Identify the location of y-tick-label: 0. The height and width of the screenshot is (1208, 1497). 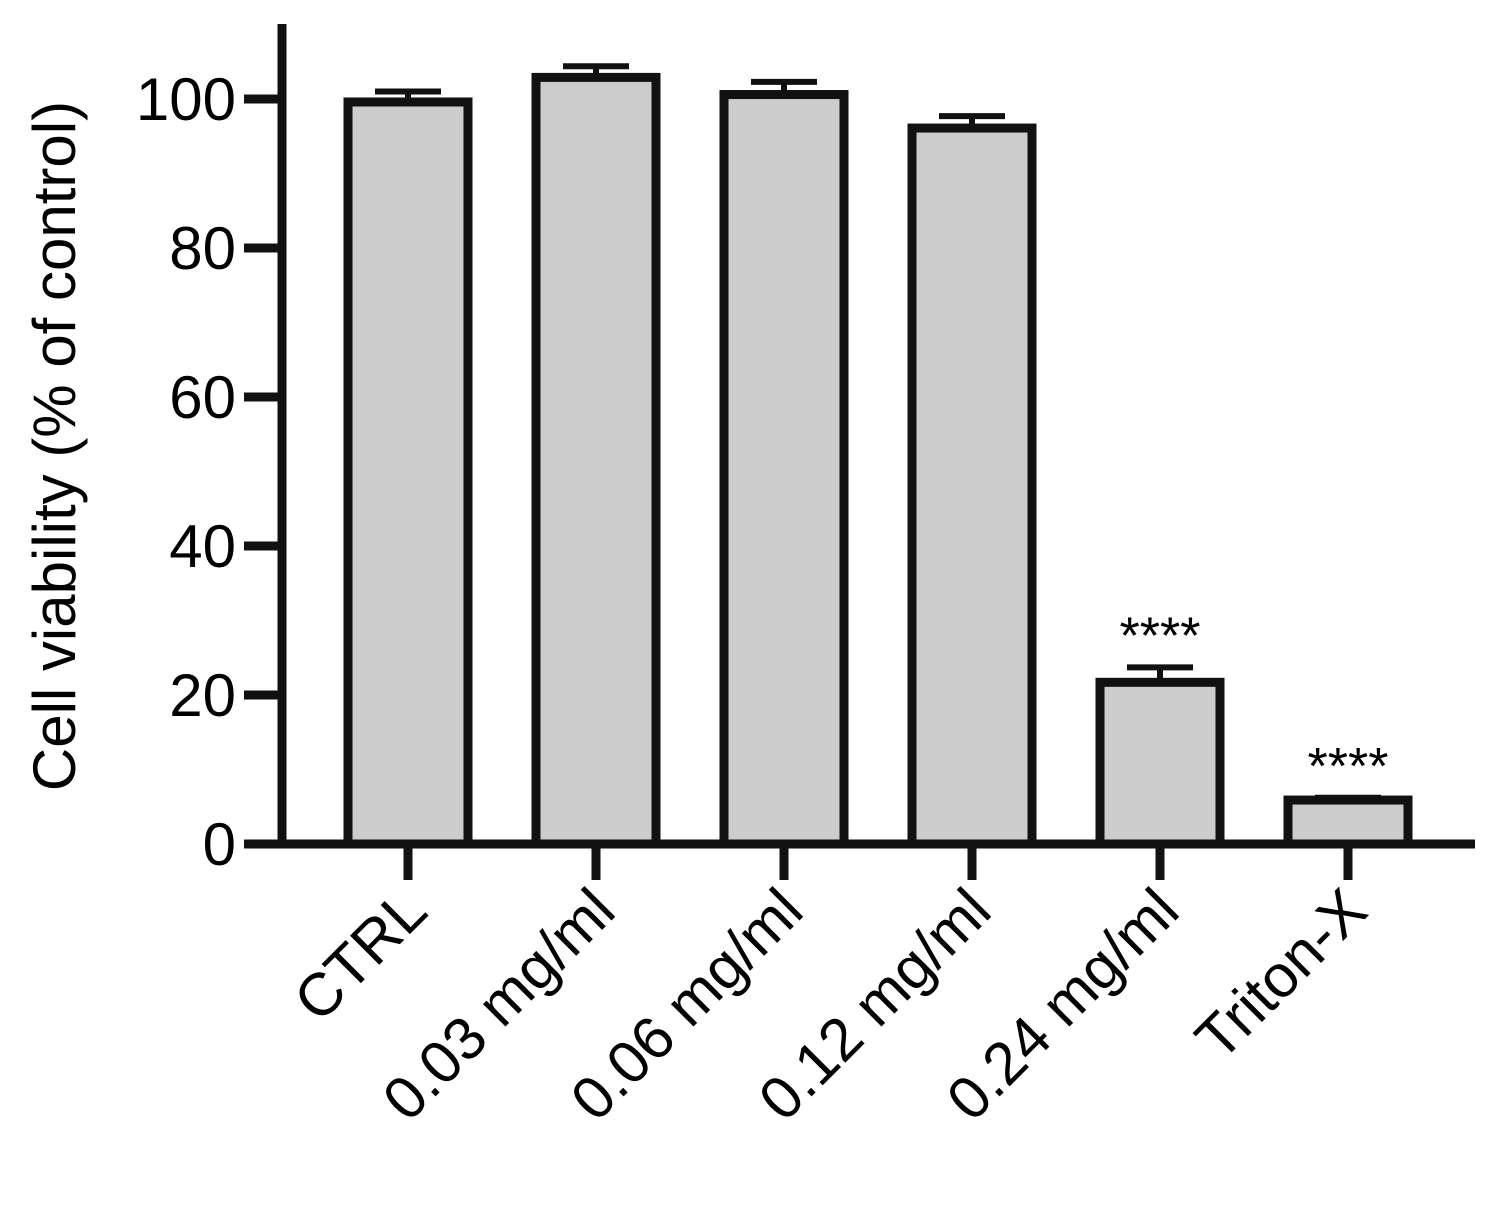
(219, 844).